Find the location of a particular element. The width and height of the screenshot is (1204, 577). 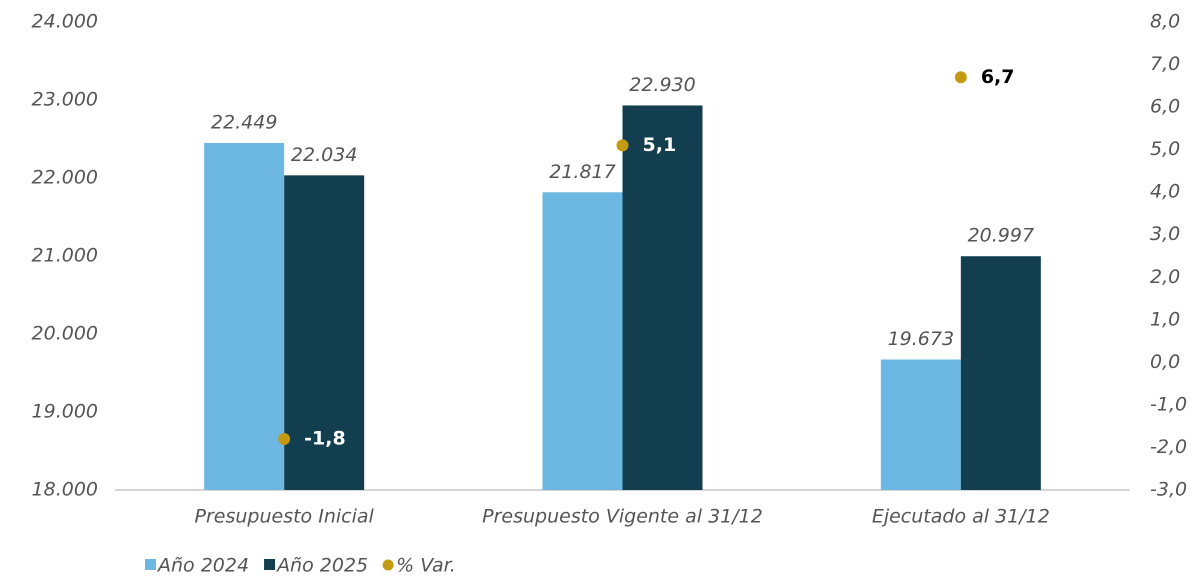

y2-tick-label: -3,0 is located at coordinates (1168, 490).